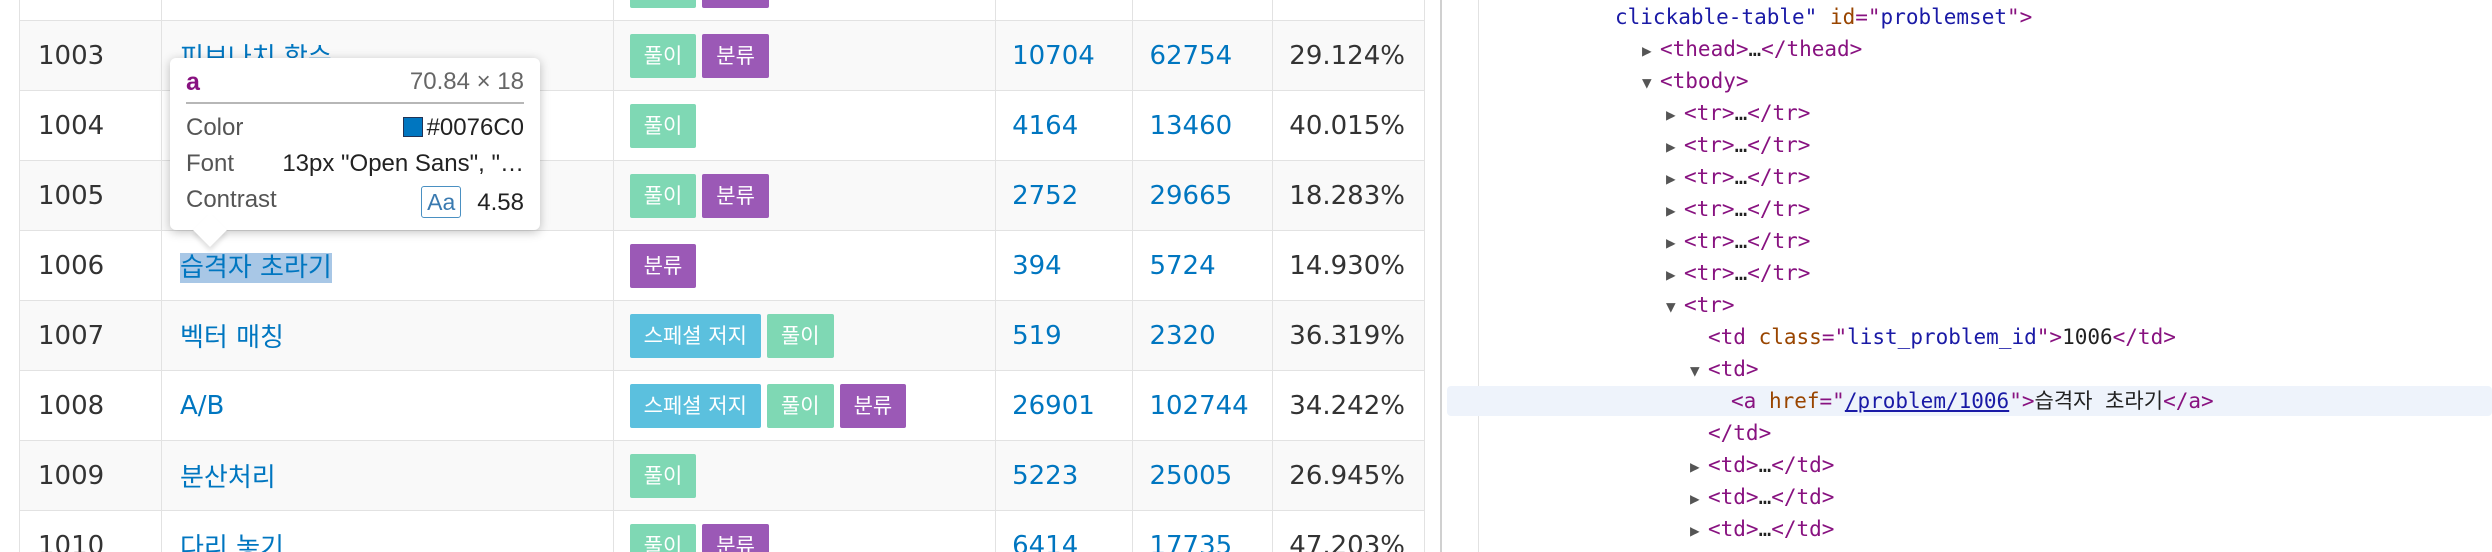 The image size is (2492, 552). What do you see at coordinates (1191, 125) in the screenshot?
I see `submit-count-link: 13460` at bounding box center [1191, 125].